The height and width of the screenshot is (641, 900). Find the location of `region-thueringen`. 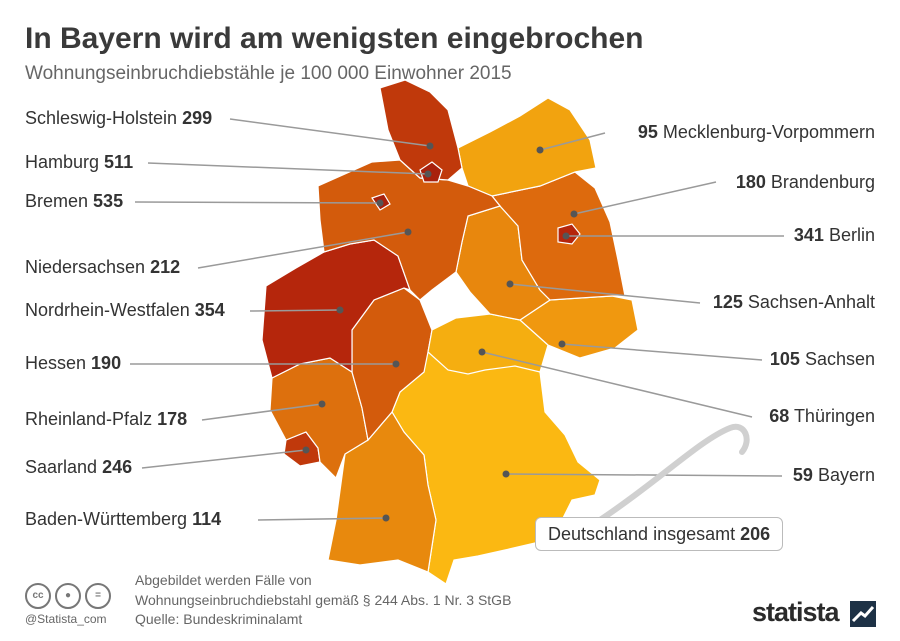

region-thueringen is located at coordinates (488, 344).